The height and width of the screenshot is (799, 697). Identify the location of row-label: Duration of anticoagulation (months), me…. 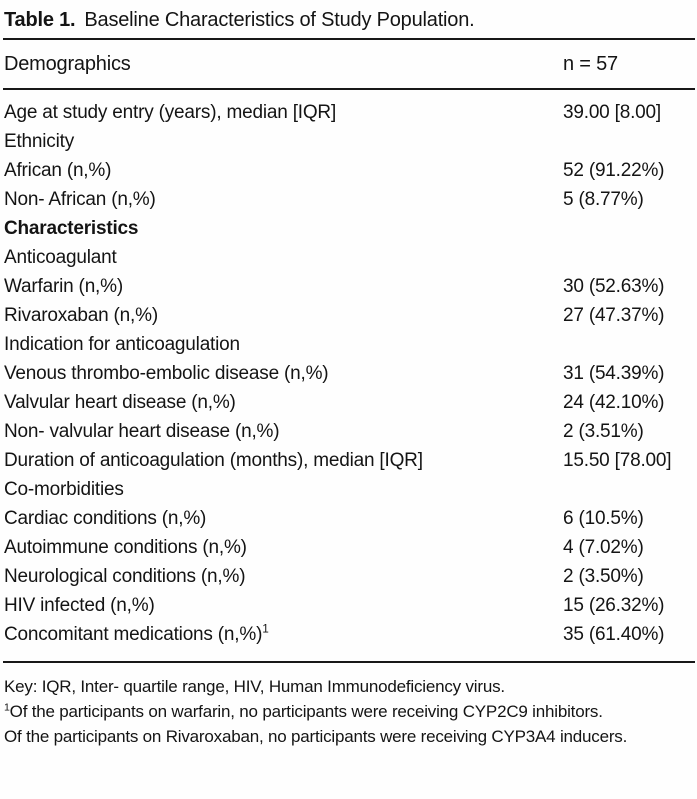
(213, 460).